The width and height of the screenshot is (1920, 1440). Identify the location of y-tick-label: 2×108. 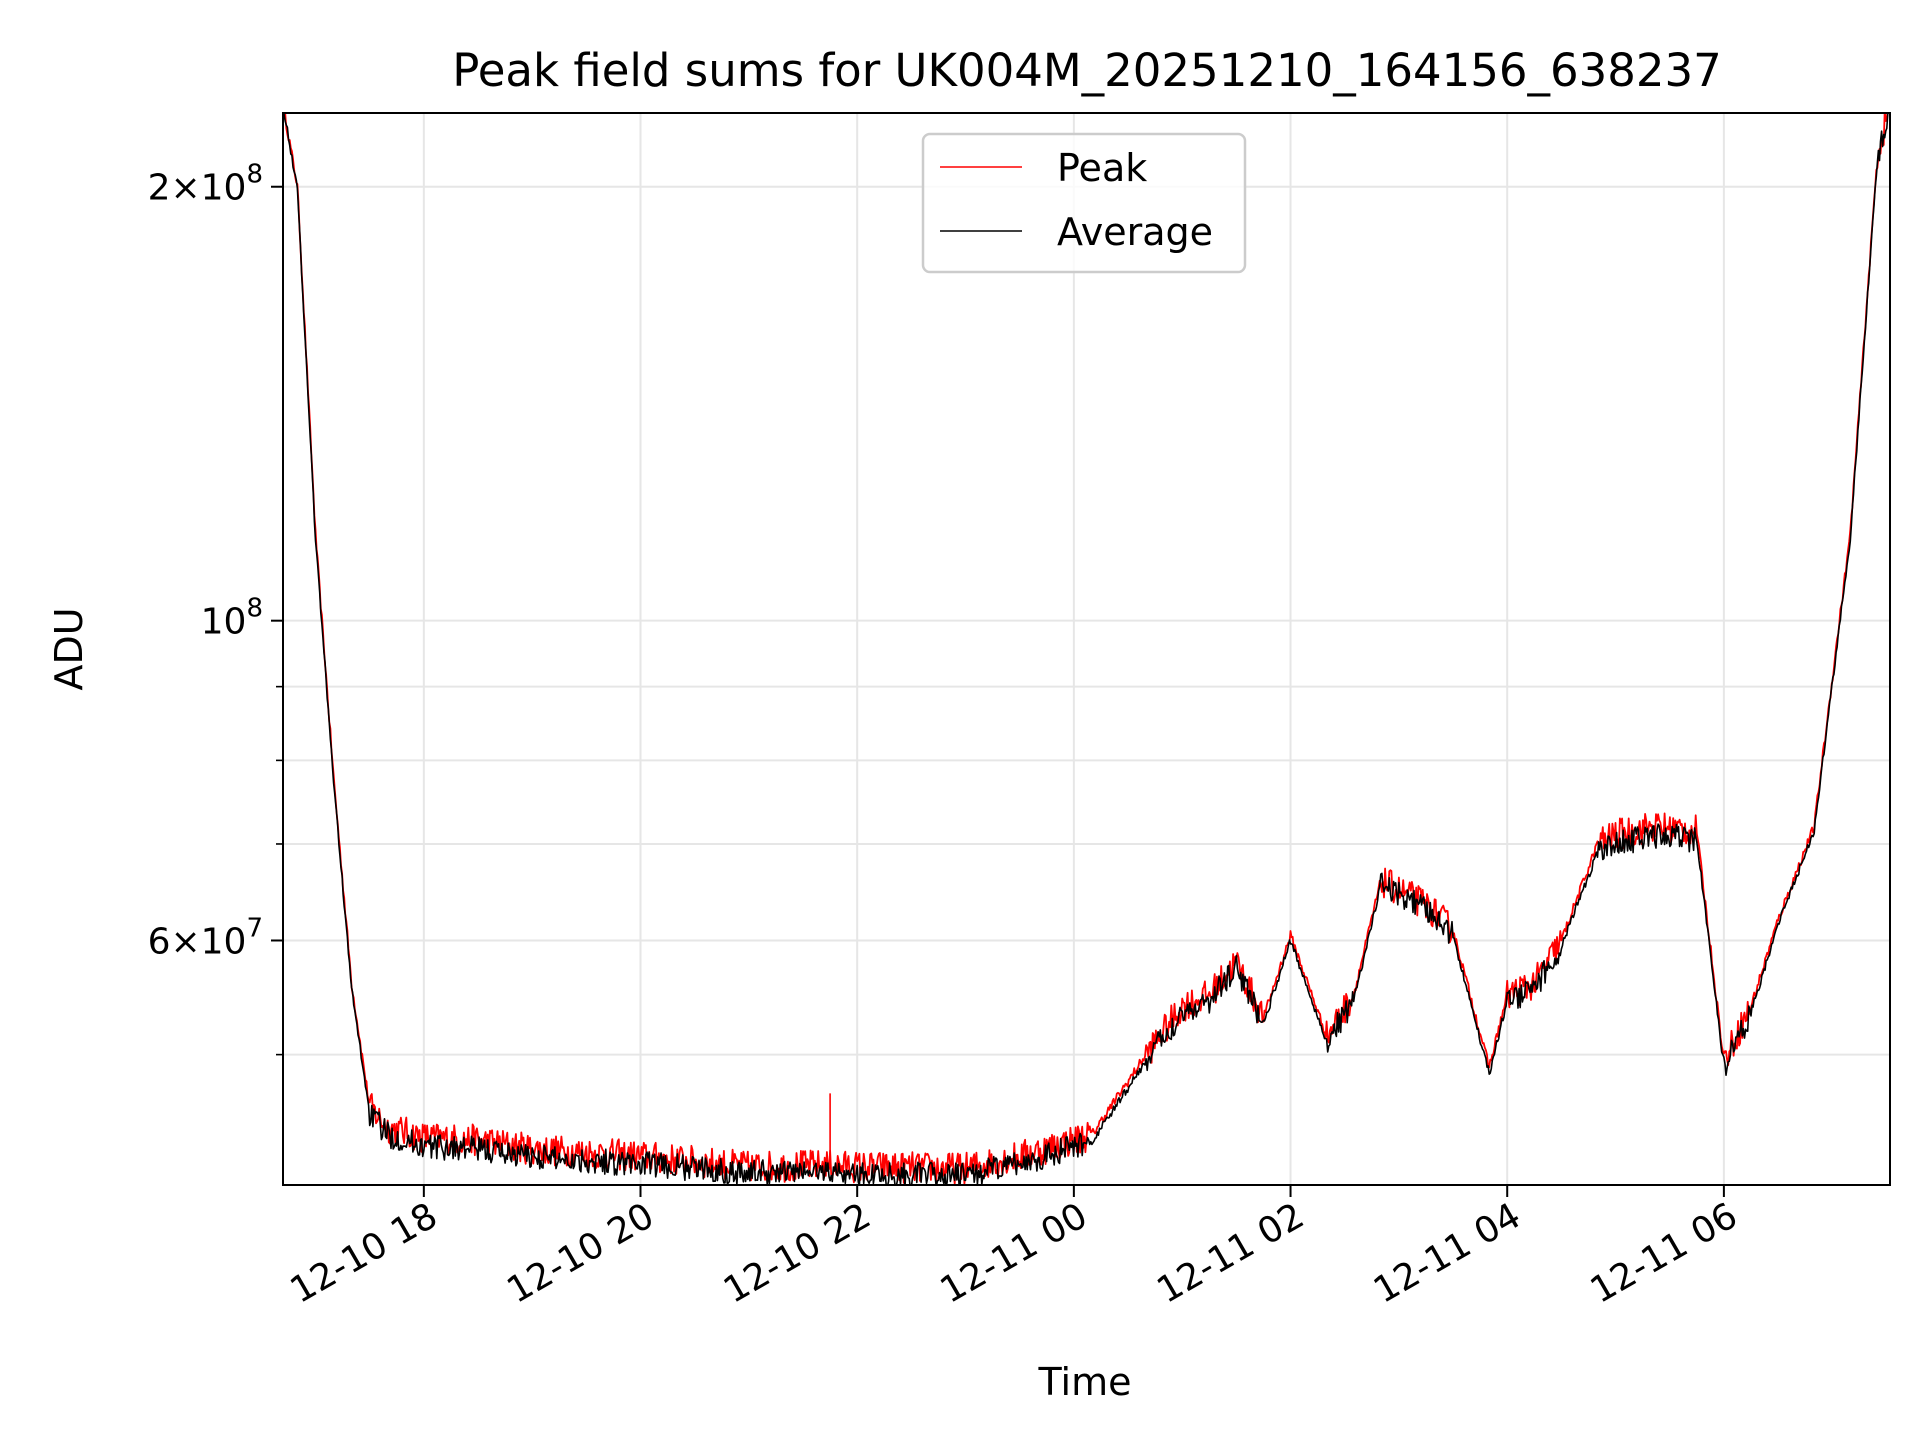
(205, 184).